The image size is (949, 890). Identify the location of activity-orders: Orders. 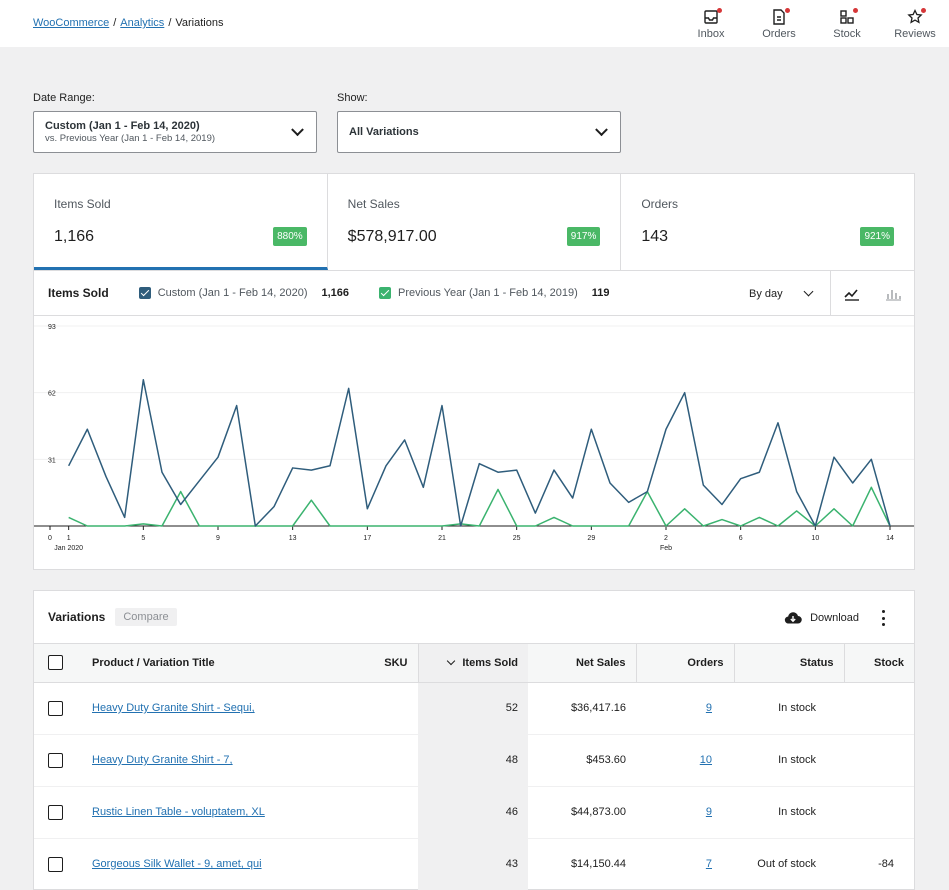
(779, 23).